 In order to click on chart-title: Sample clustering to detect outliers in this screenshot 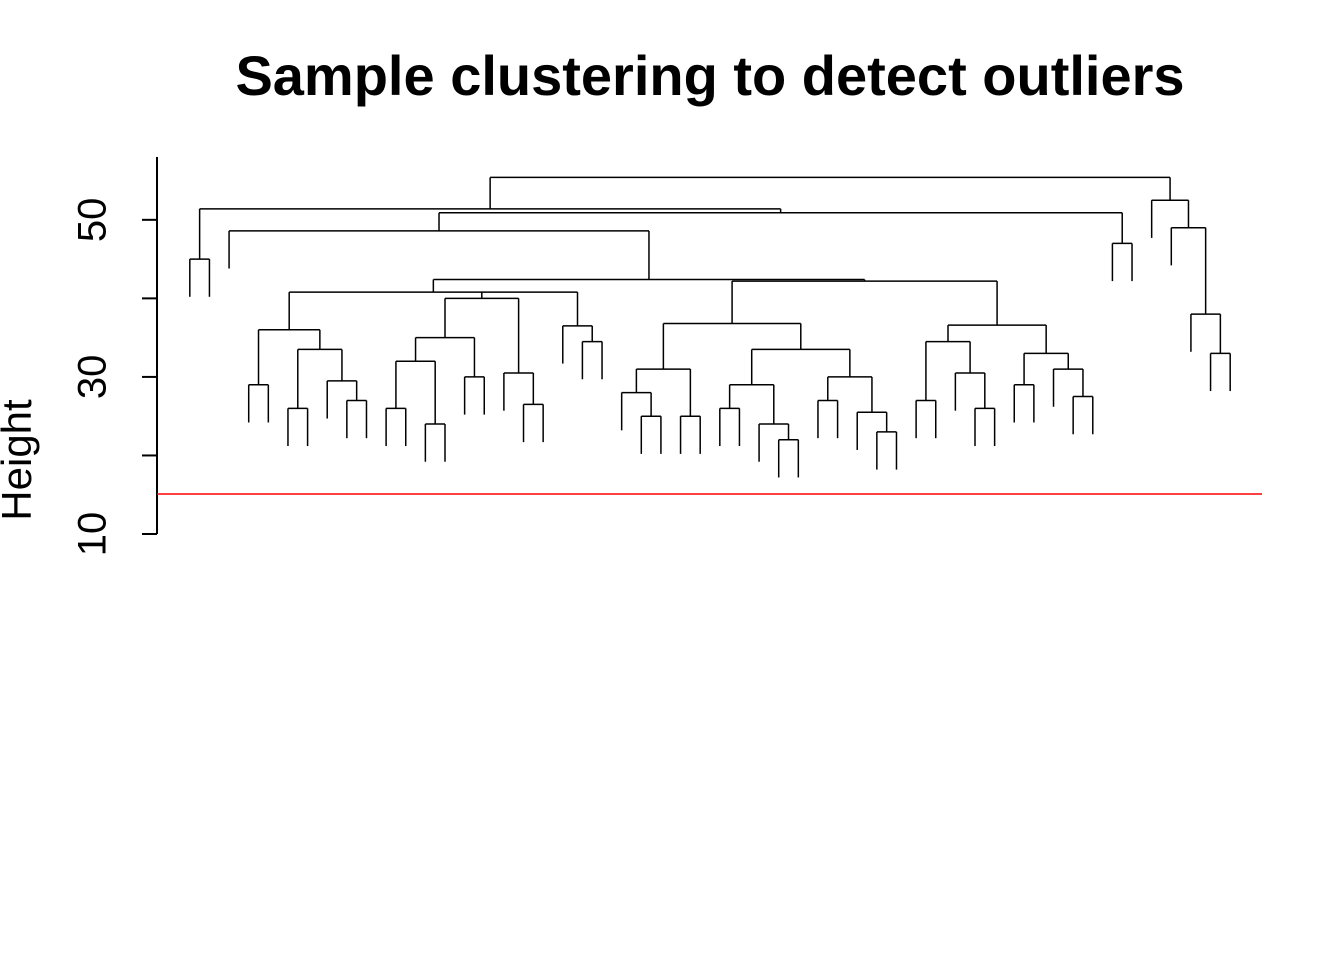, I will do `click(709, 75)`.